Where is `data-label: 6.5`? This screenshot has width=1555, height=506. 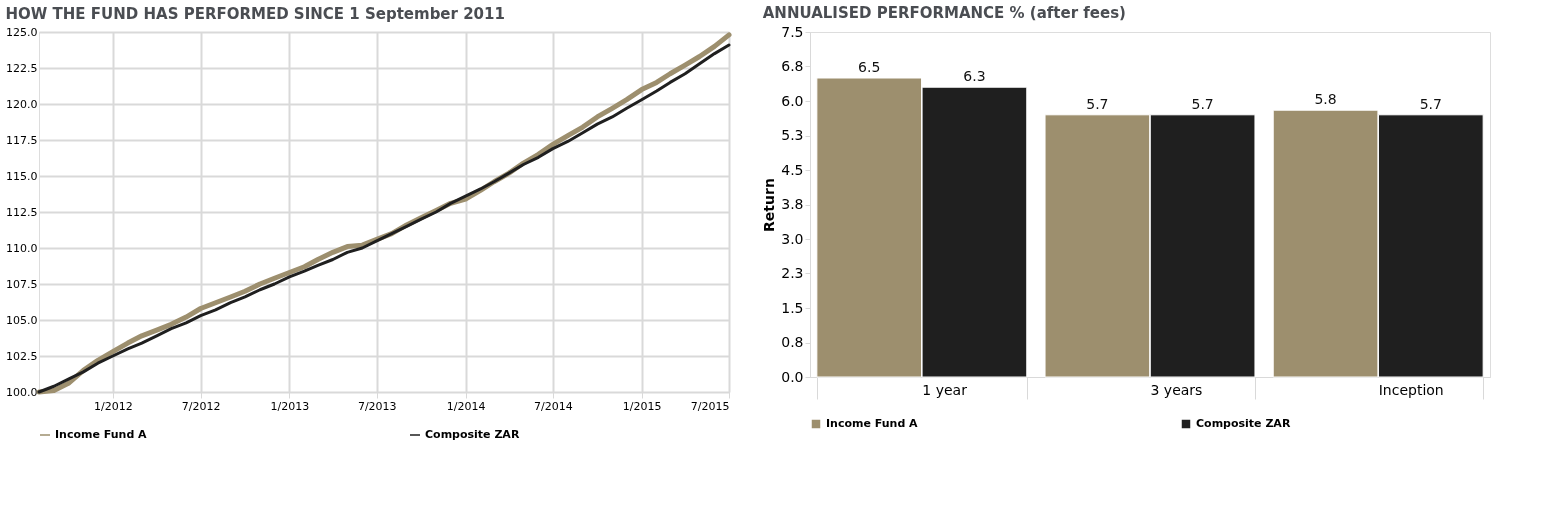 data-label: 6.5 is located at coordinates (869, 67).